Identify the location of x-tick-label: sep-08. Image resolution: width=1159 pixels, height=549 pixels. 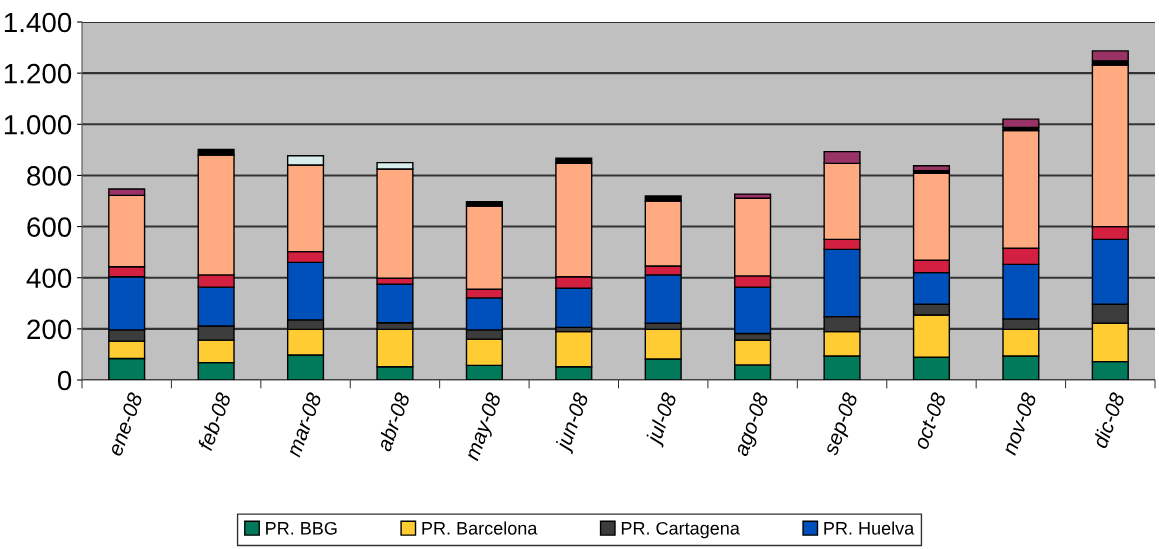
(842, 424).